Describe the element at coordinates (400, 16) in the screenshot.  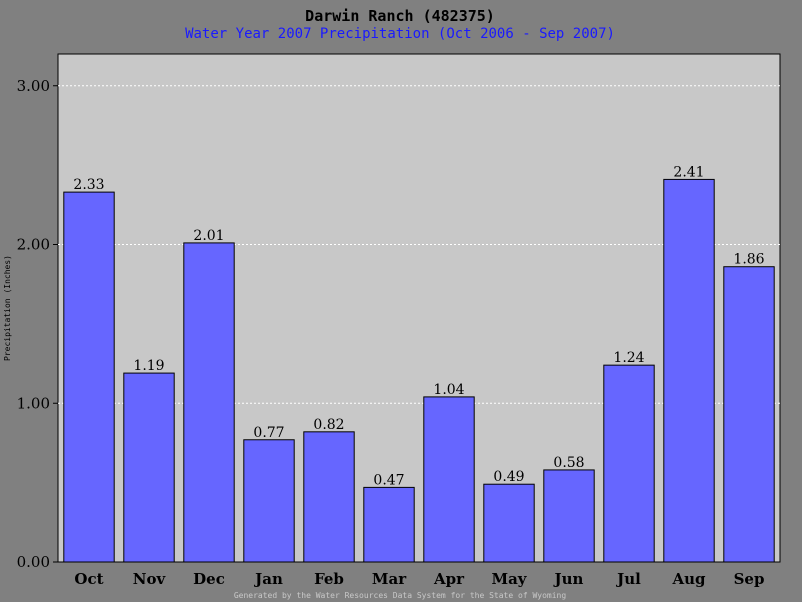
I see `chart-title: Darwin Ranch (482375)` at that location.